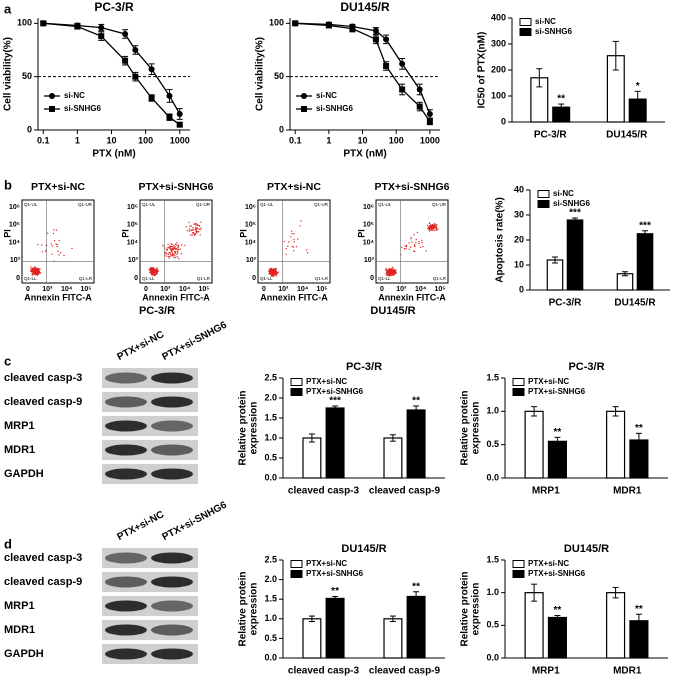 The image size is (685, 694). Describe the element at coordinates (627, 135) in the screenshot. I see `x-tick-label: DU145/R` at that location.